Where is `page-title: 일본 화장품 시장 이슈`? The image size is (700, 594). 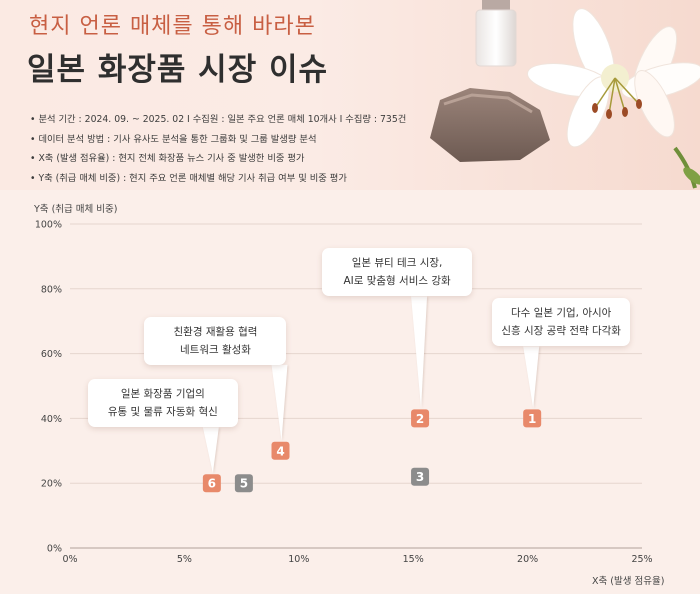
page-title: 일본 화장품 시장 이슈 is located at coordinates (178, 70).